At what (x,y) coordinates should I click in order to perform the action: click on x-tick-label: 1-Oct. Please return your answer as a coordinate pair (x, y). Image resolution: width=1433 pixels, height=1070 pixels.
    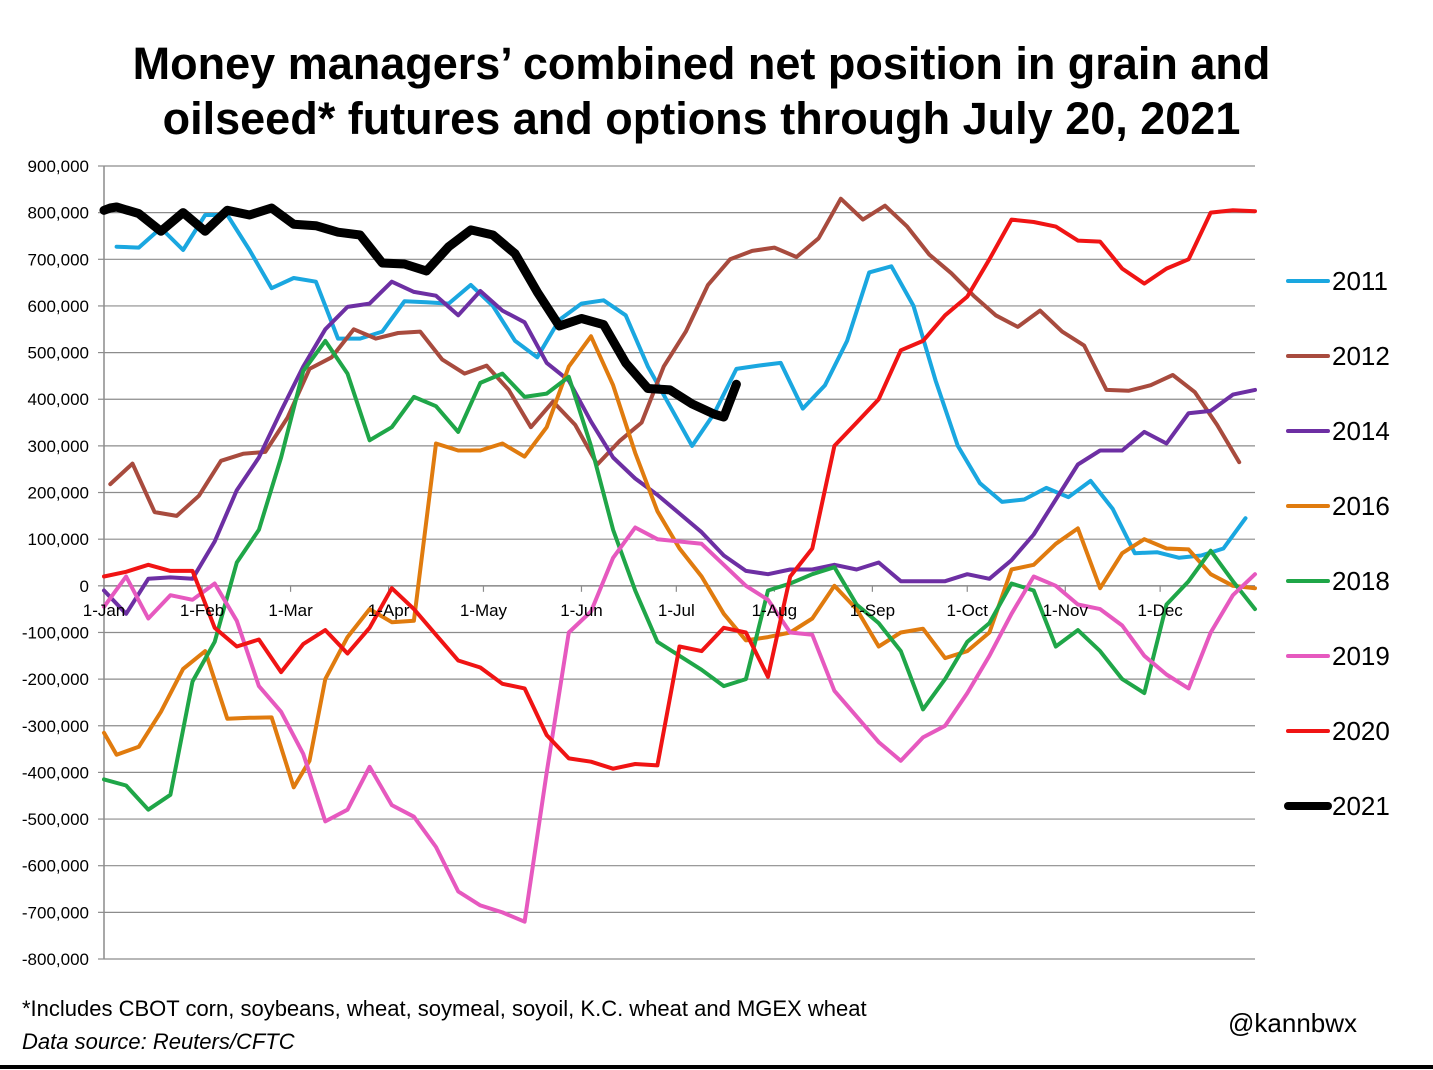
    Looking at the image, I should click on (967, 610).